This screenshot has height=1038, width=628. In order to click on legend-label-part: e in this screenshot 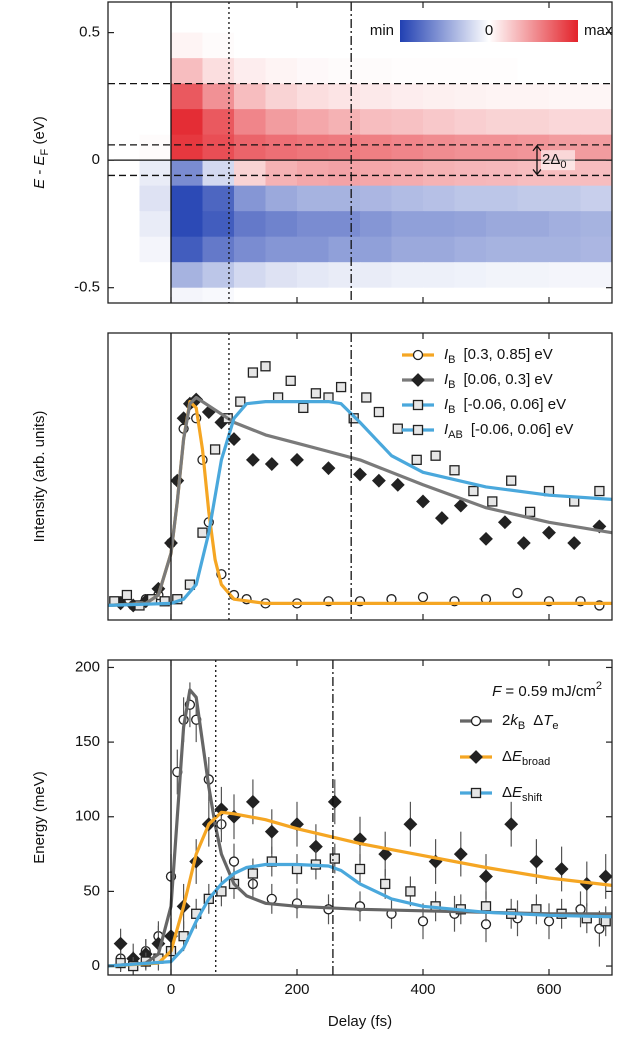, I will do `click(555, 726)`.